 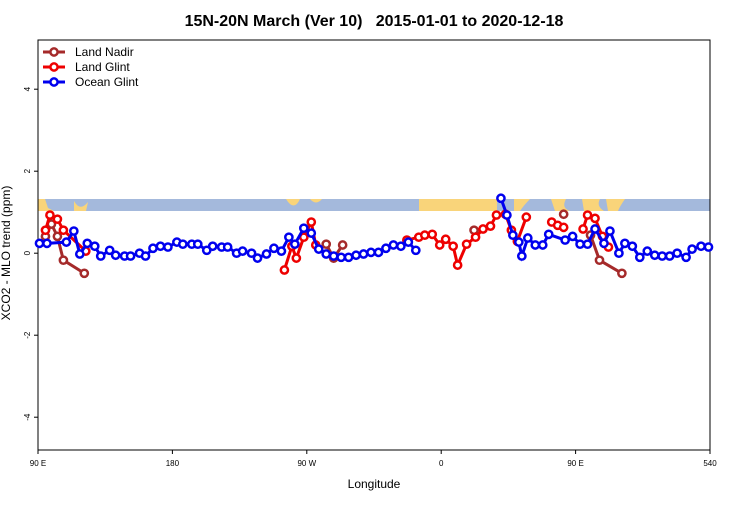 I want to click on legend-label: Ocean Glint, so click(x=107, y=82).